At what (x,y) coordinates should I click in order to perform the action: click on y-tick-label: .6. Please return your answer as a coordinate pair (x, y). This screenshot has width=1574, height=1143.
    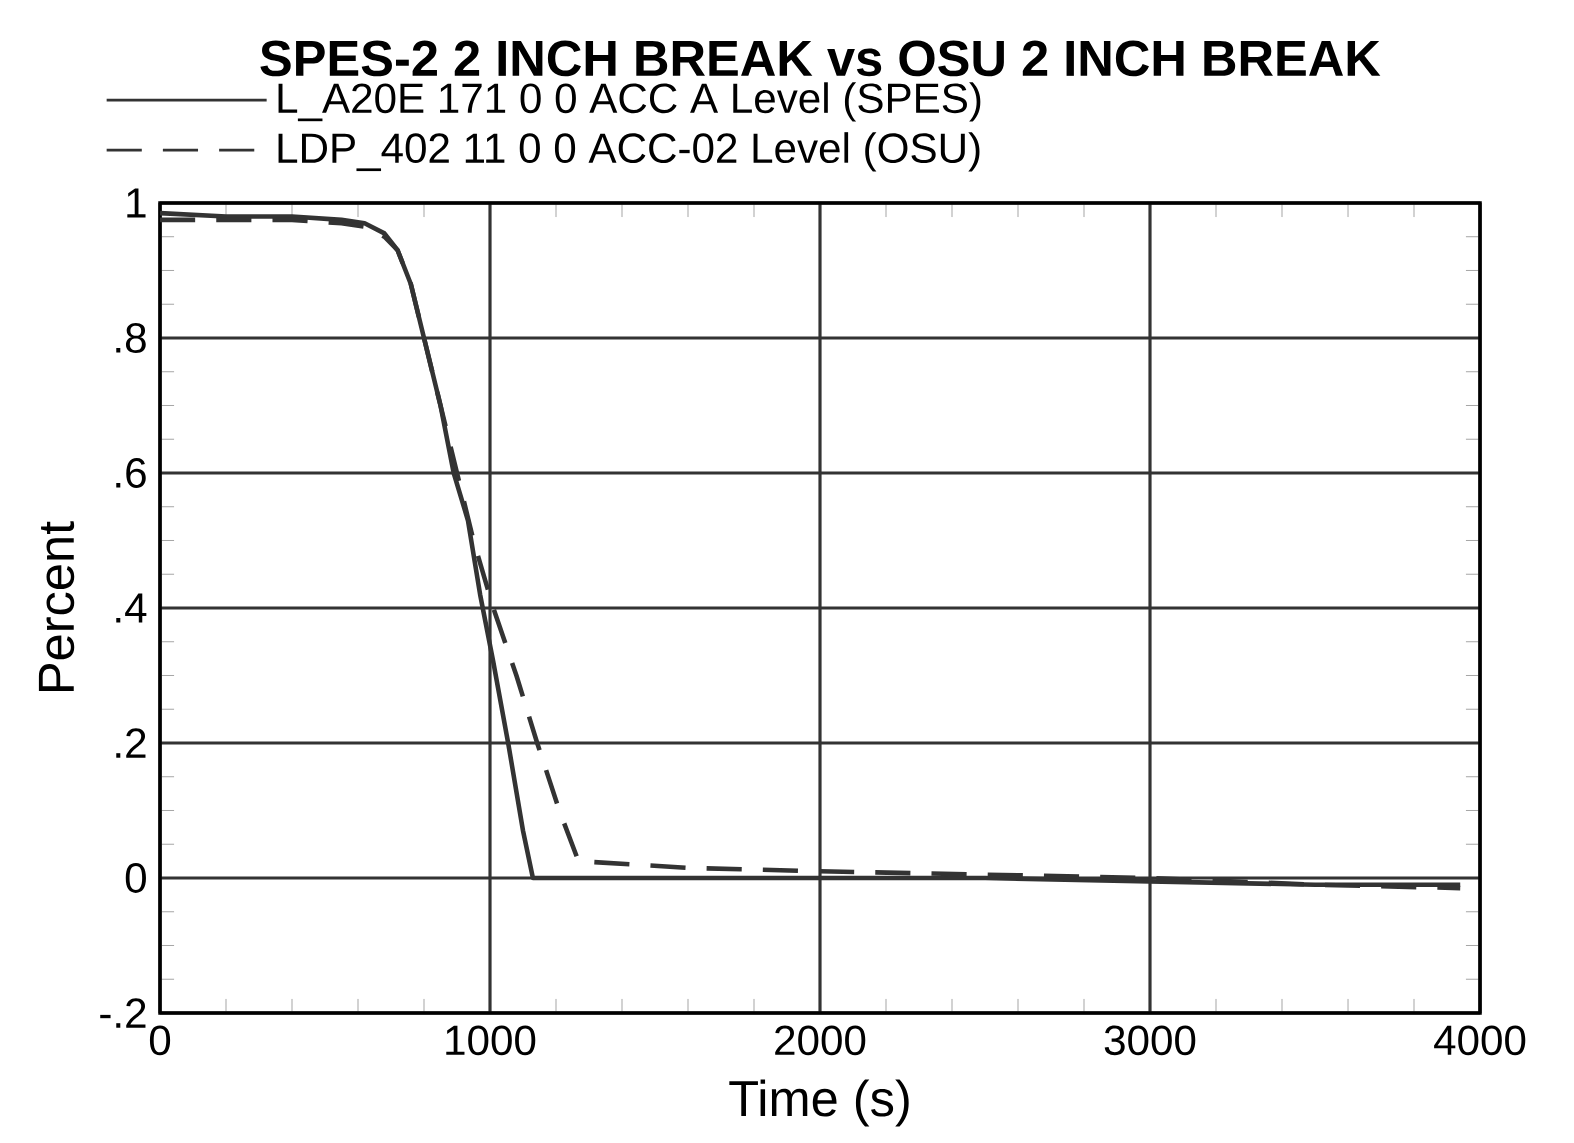
    Looking at the image, I should click on (131, 473).